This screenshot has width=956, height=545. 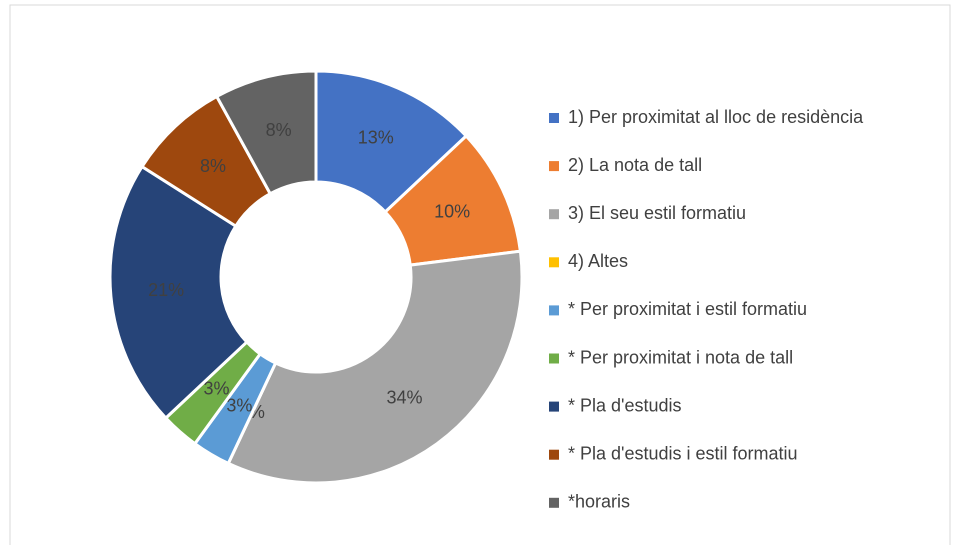 I want to click on data-label: 21%, so click(x=166, y=290).